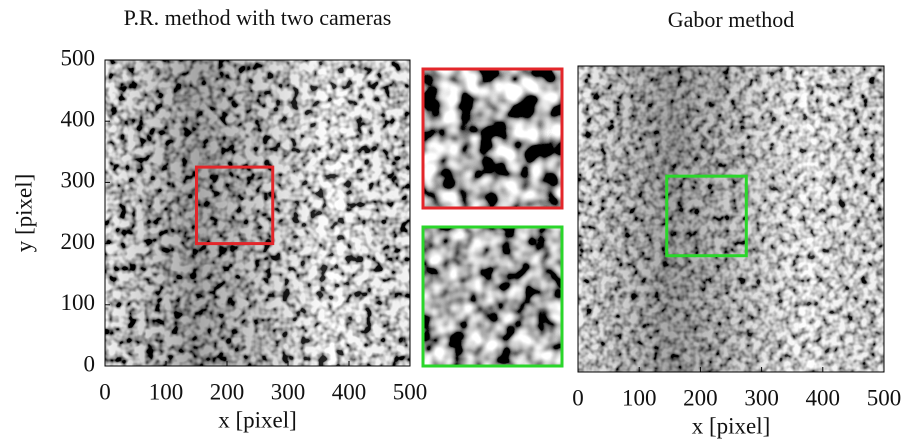 The image size is (904, 443). What do you see at coordinates (78, 180) in the screenshot?
I see `y-tick-label: 300` at bounding box center [78, 180].